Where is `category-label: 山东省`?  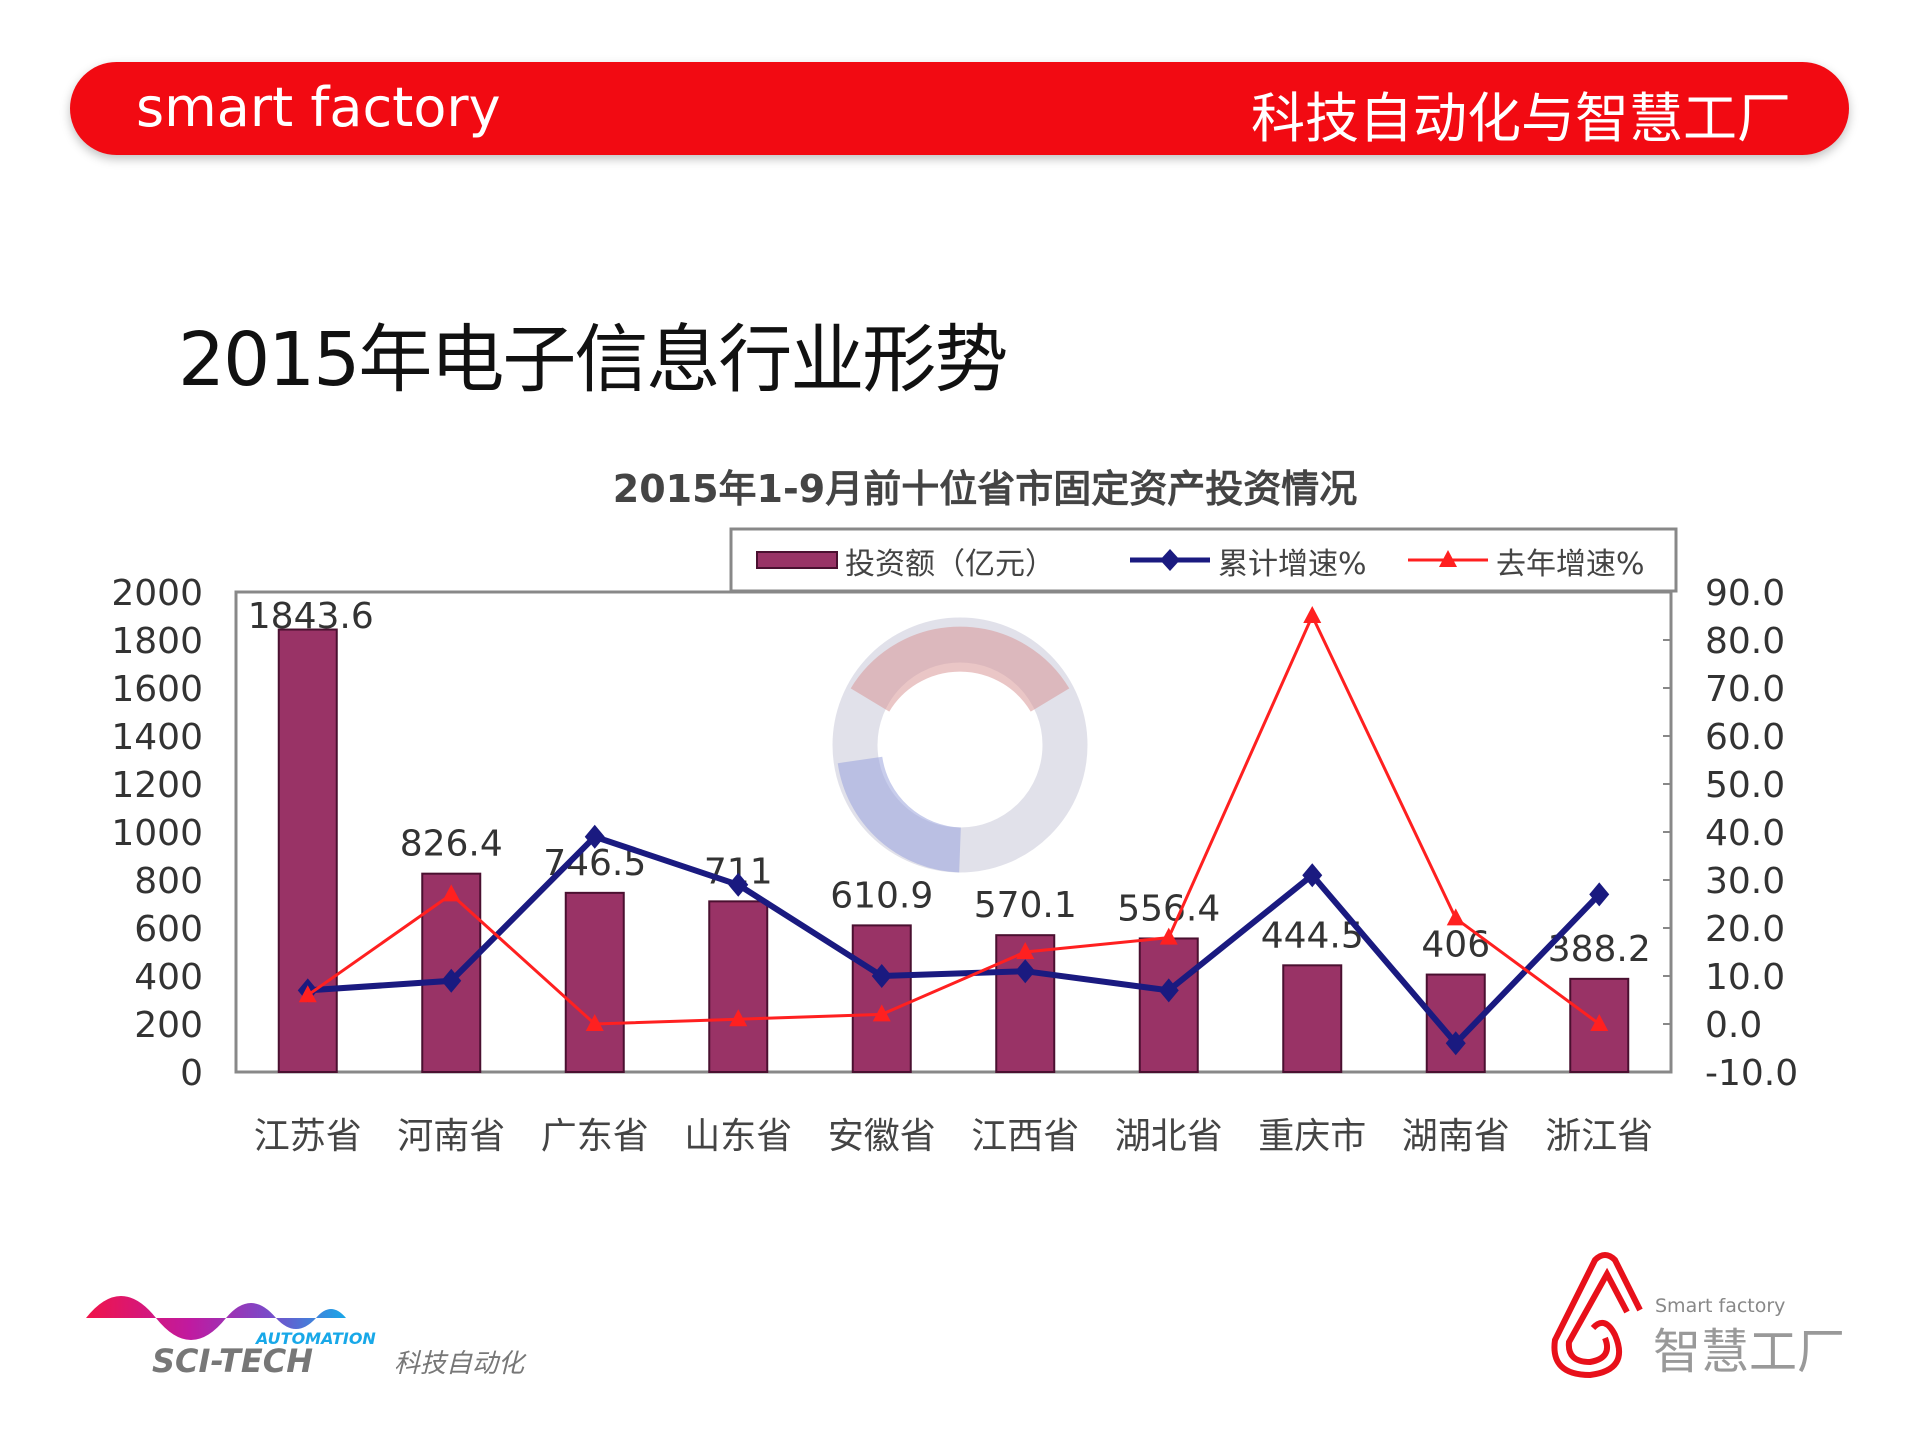
category-label: 山东省 is located at coordinates (738, 1136).